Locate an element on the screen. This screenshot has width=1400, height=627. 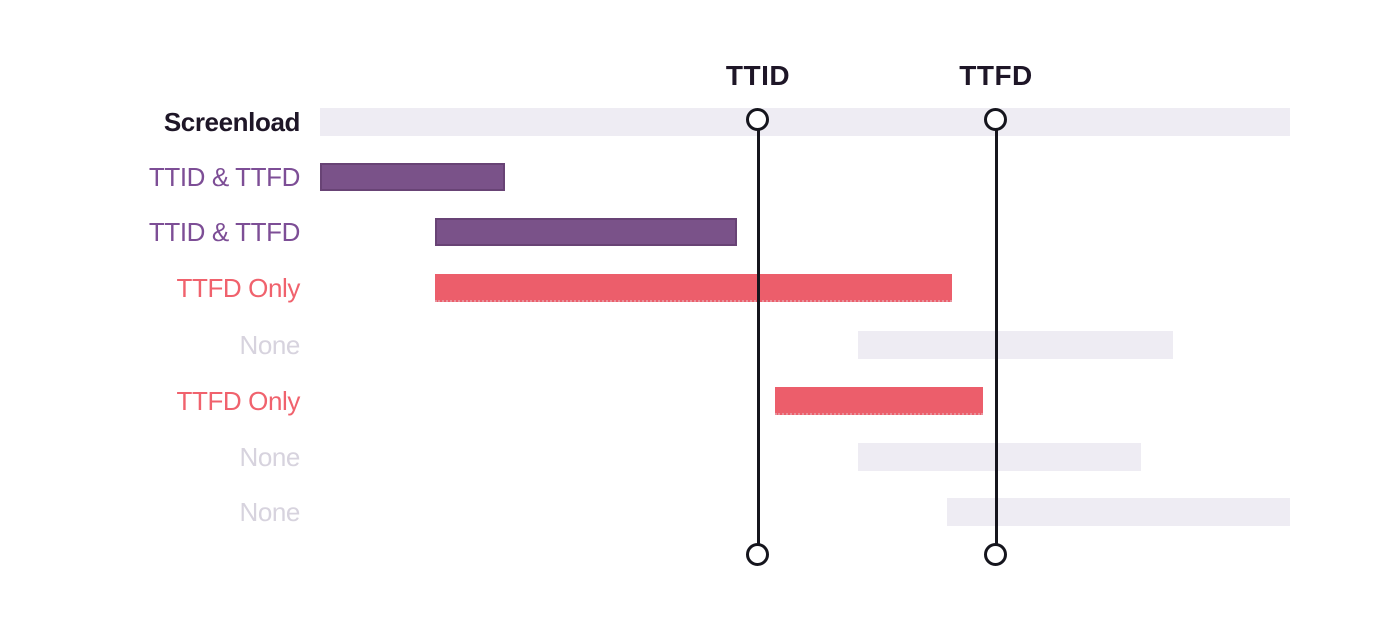
marker-dot-ttid-top is located at coordinates (757, 119).